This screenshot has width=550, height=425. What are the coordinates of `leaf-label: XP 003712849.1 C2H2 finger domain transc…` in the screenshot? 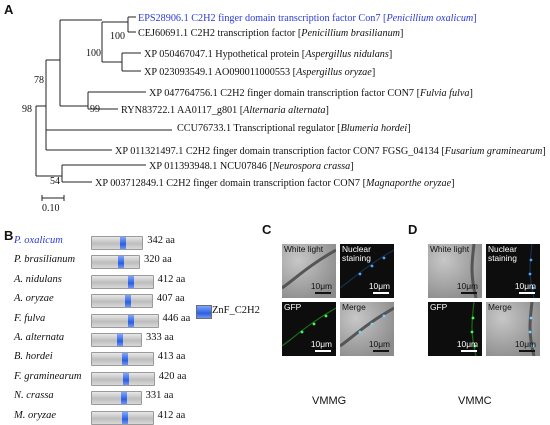 It's located at (275, 183).